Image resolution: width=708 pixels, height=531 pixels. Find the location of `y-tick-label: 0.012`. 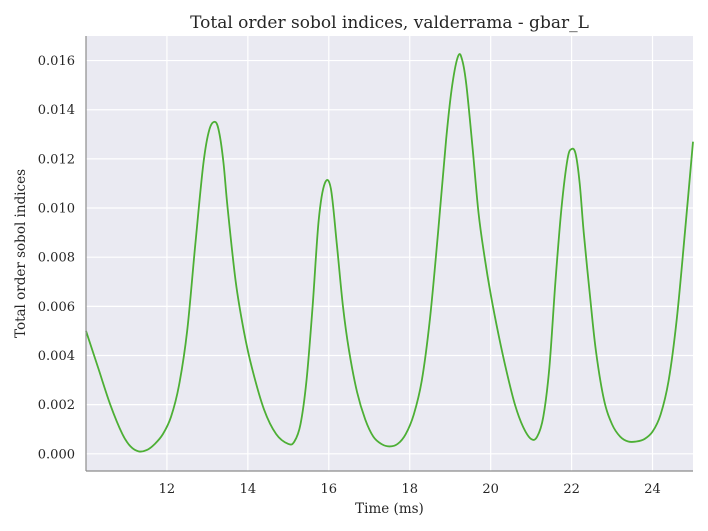

y-tick-label: 0.012 is located at coordinates (56, 159).